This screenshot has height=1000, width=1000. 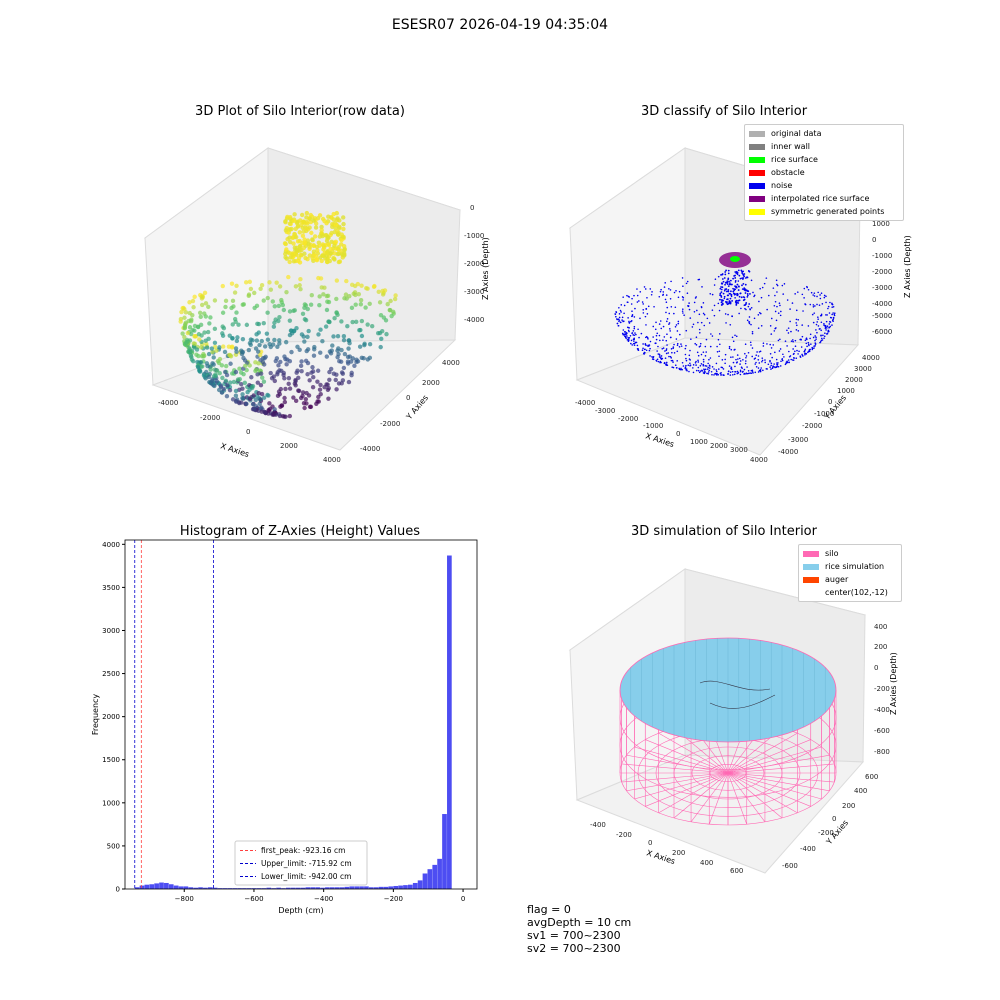 What do you see at coordinates (882, 332) in the screenshot?
I see `classify-z-tick: -6000` at bounding box center [882, 332].